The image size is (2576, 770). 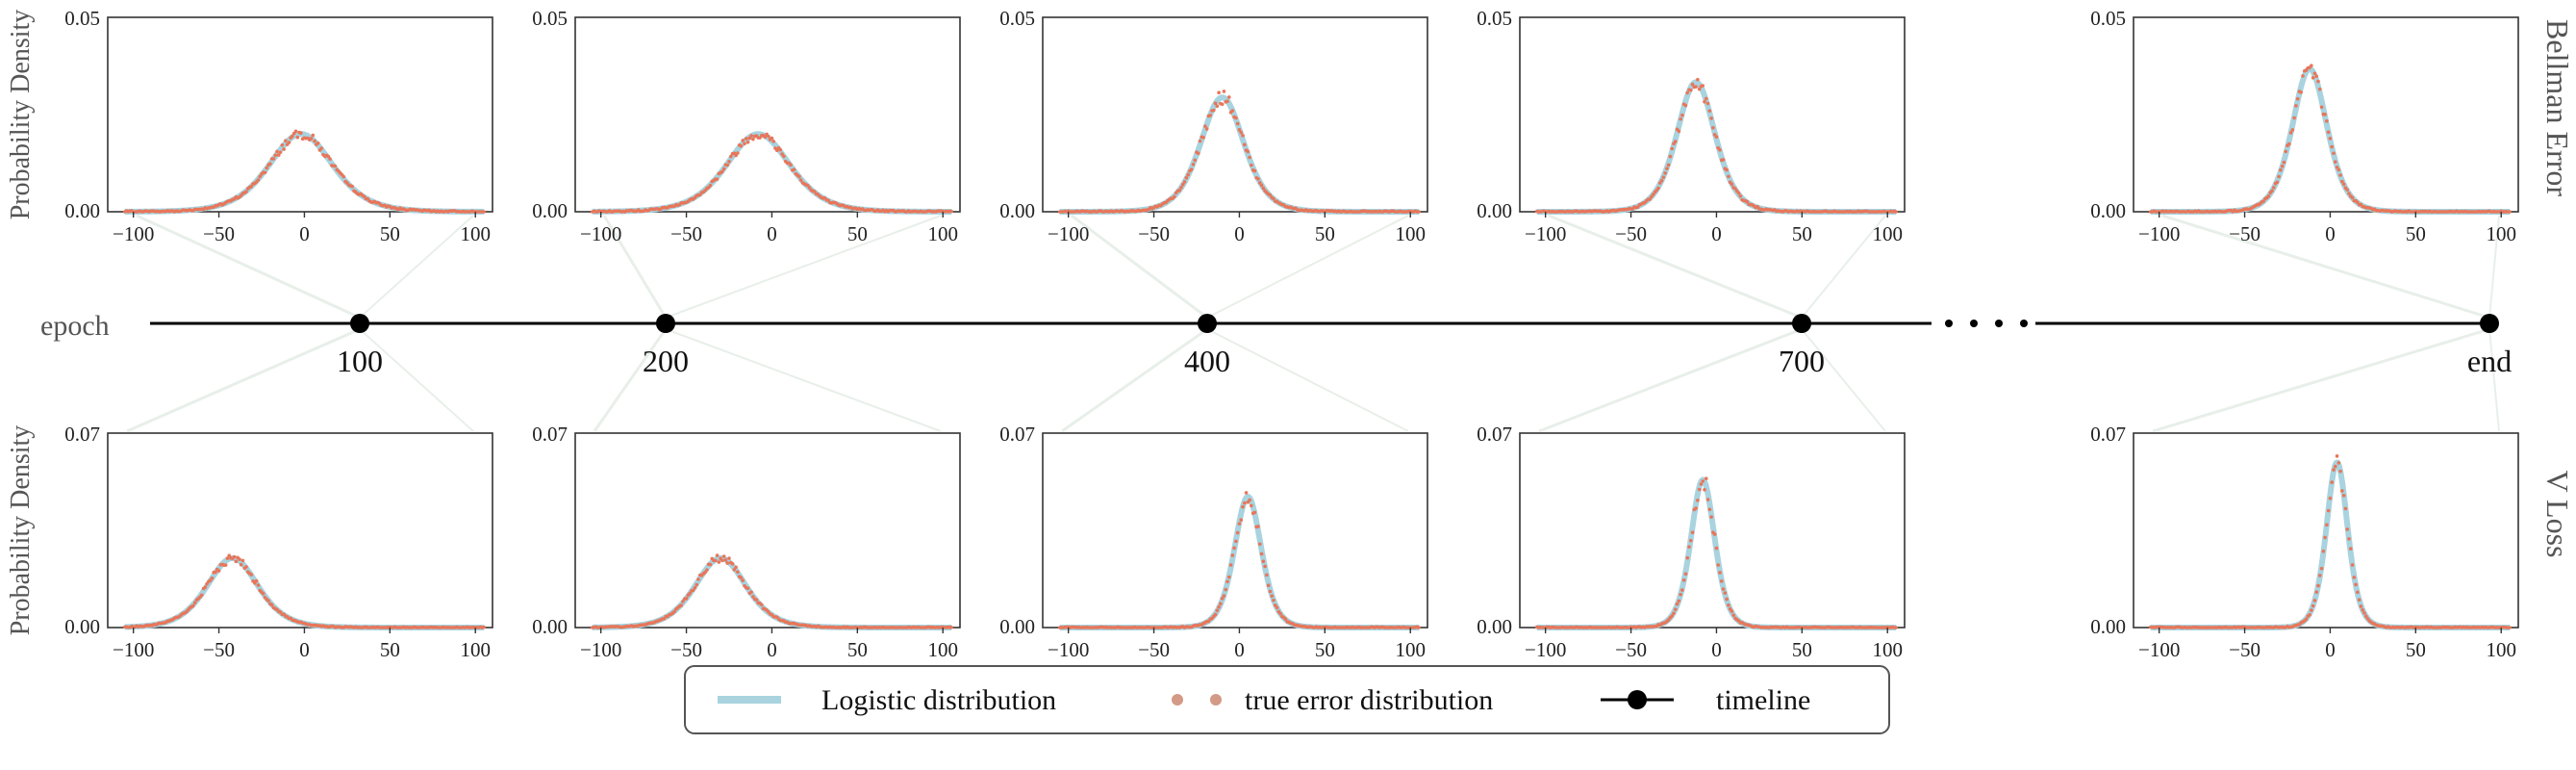 I want to click on y-tick-label: 0.00, so click(x=1495, y=210).